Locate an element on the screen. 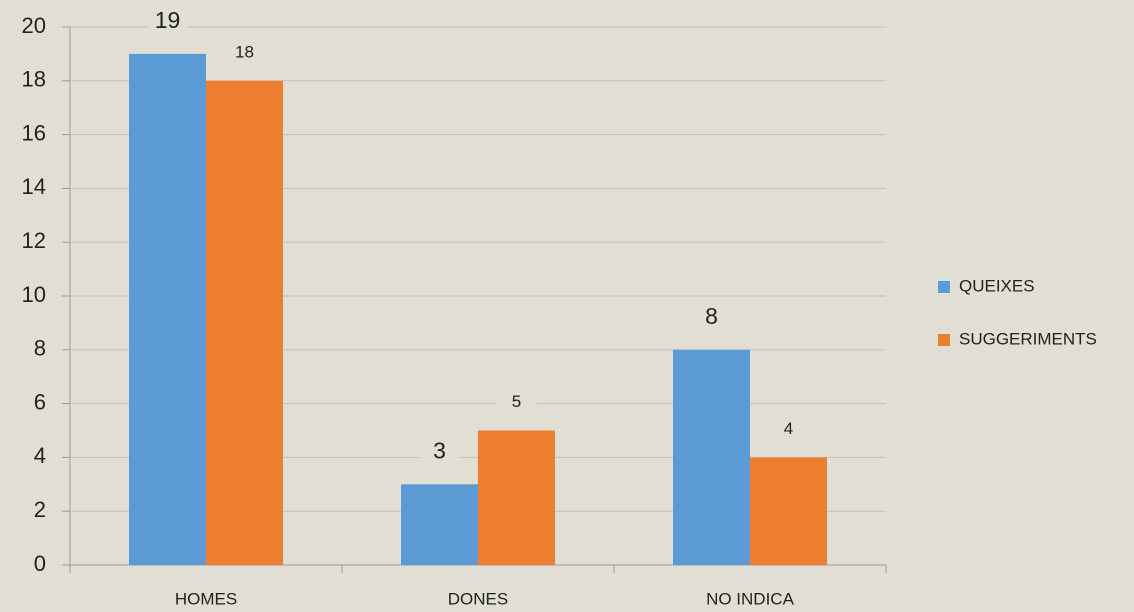  y-tick-label: 12 is located at coordinates (34, 240).